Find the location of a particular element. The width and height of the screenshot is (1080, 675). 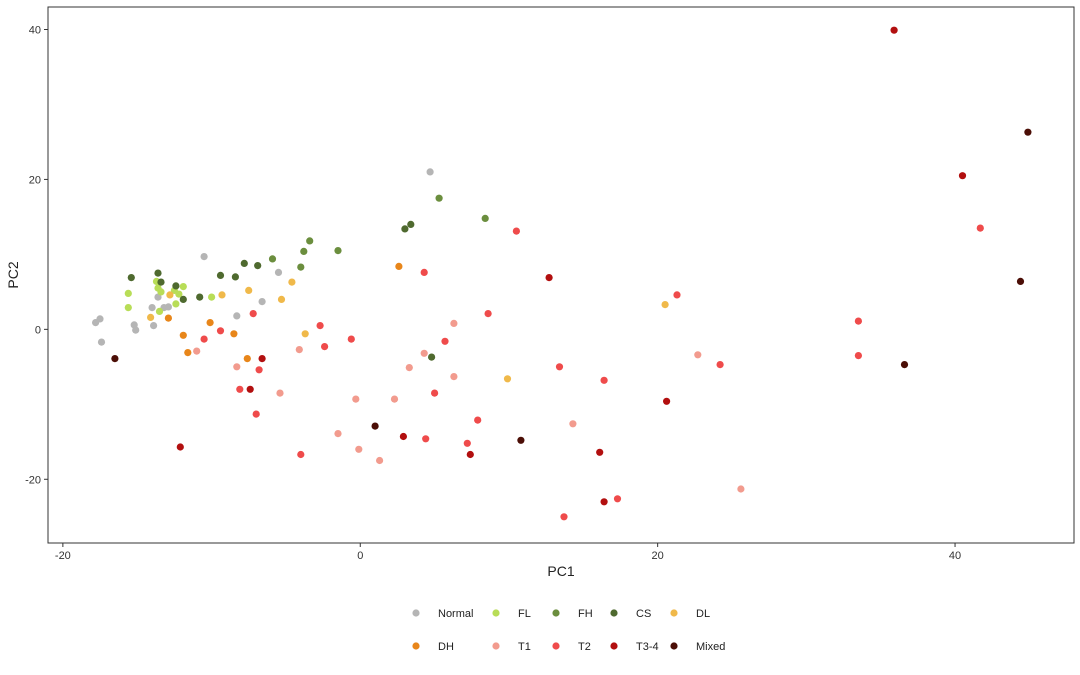

legend-label-t1: T1 is located at coordinates (524, 647).